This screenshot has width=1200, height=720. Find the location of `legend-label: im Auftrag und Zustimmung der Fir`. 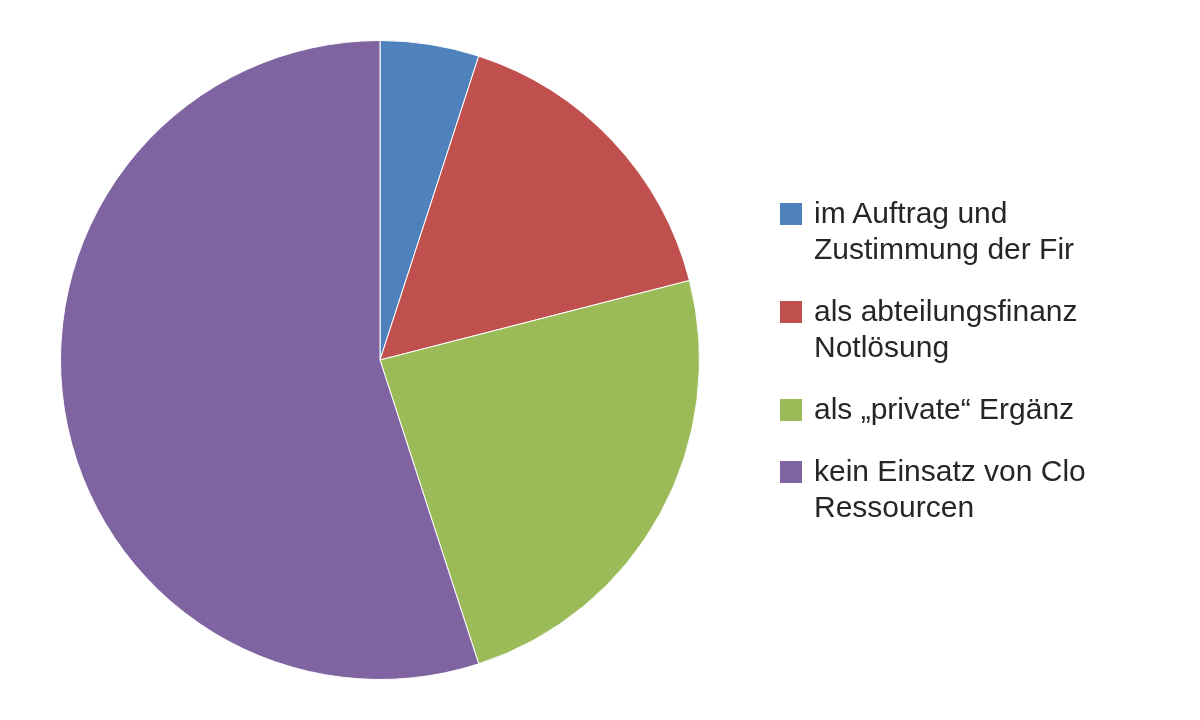

legend-label: im Auftrag und Zustimmung der Fir is located at coordinates (945, 231).